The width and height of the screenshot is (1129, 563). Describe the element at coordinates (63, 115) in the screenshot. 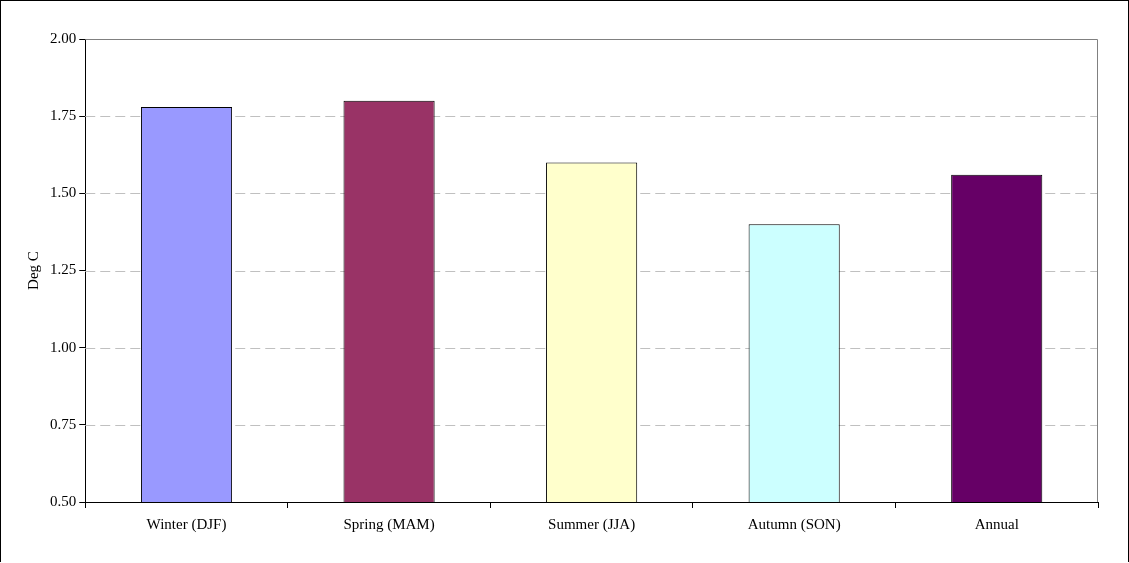

I see `y-tick-label: 1.75` at that location.